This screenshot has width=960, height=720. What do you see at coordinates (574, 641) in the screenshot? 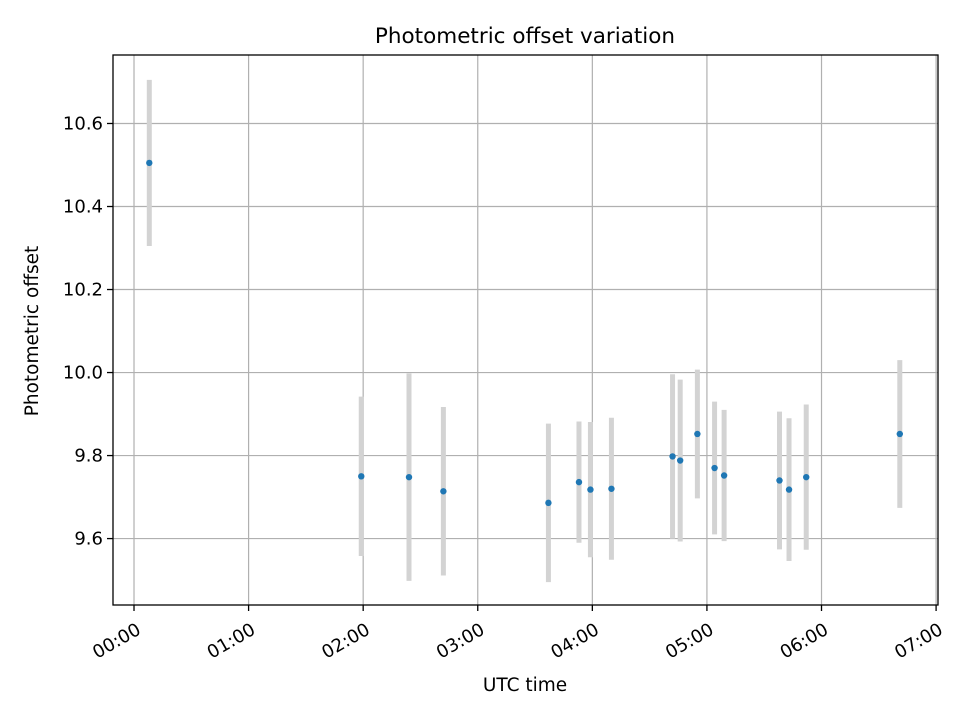
I see `x-tick-label: 04:00` at bounding box center [574, 641].